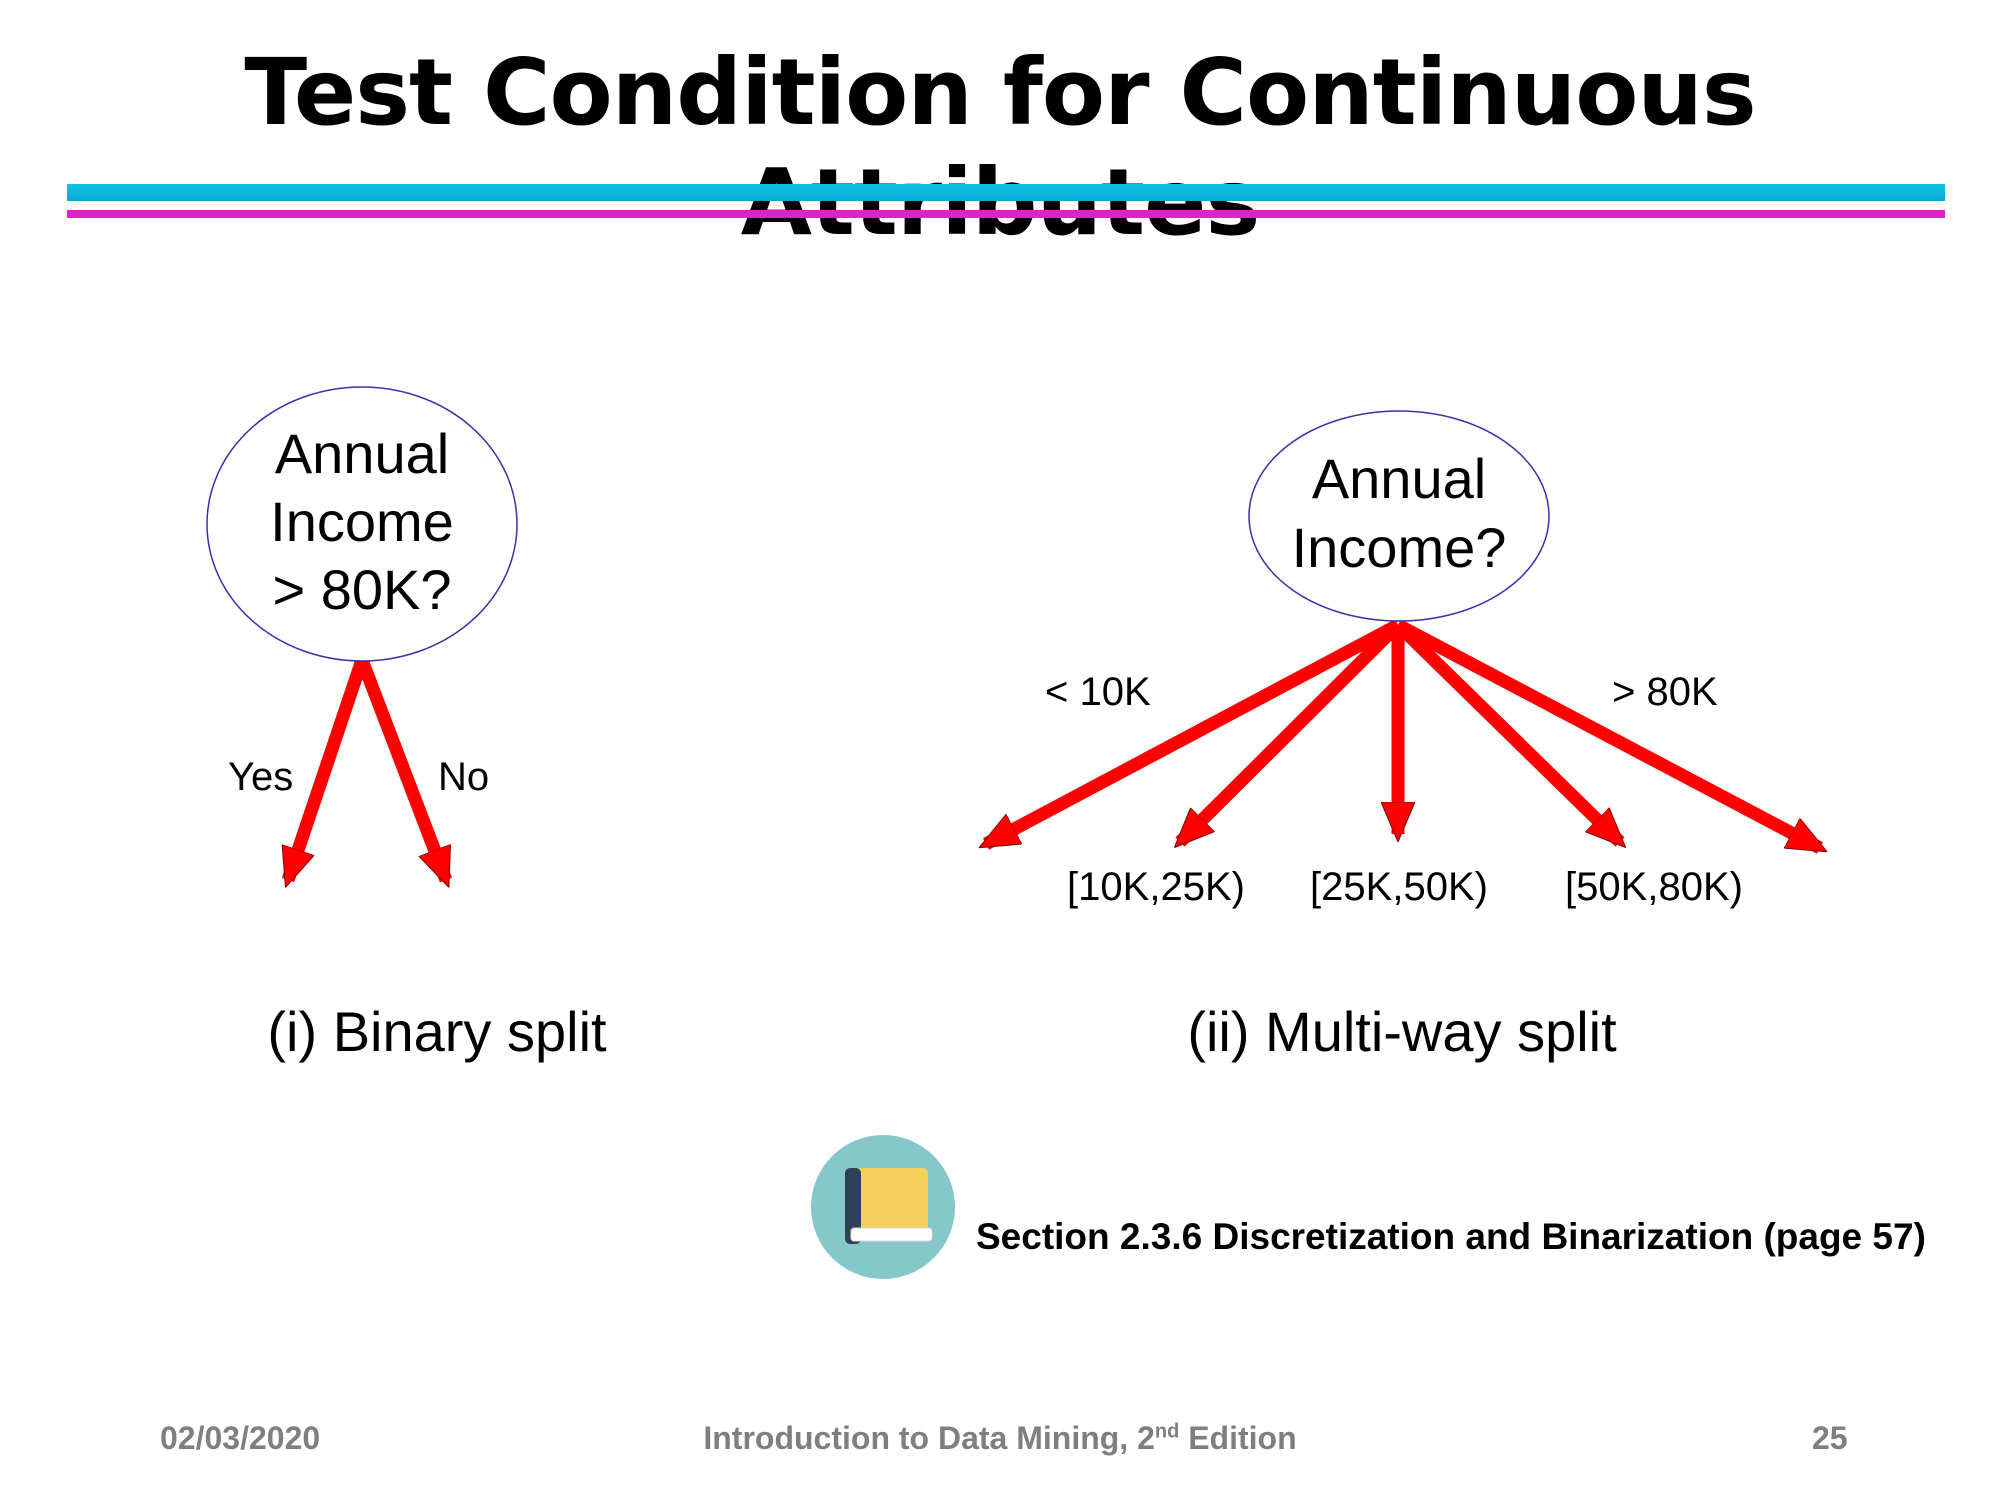 Image resolution: width=2000 pixels, height=1500 pixels. I want to click on binary-split-caption: (i) Binary split, so click(437, 1031).